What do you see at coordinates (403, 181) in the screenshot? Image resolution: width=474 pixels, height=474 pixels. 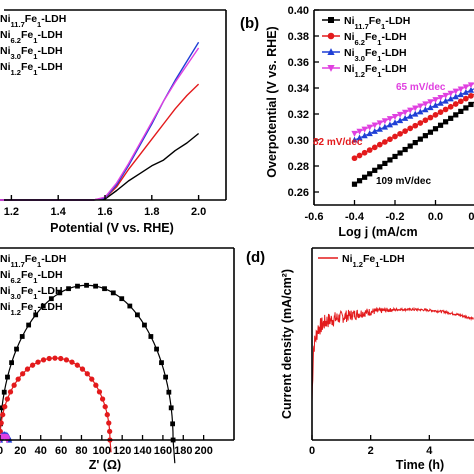 I see `annotation-109-mv-dec: 109 mV/dec` at bounding box center [403, 181].